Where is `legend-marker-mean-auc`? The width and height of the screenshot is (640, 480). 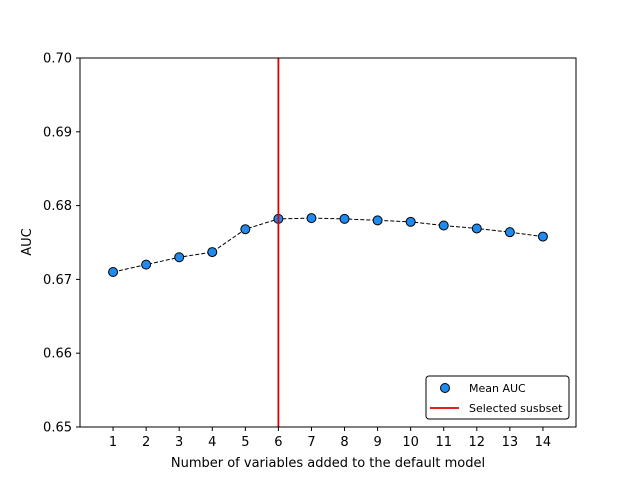
legend-marker-mean-auc is located at coordinates (445, 388).